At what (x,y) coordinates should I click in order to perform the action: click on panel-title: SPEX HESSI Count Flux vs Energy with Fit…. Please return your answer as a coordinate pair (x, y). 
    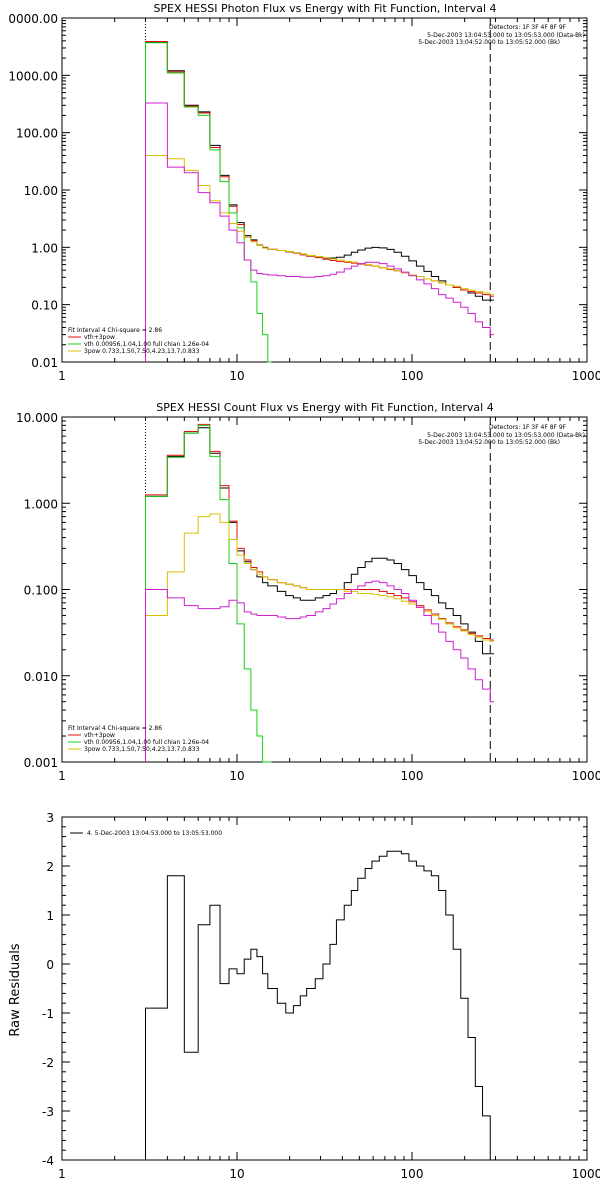
    Looking at the image, I should click on (324, 407).